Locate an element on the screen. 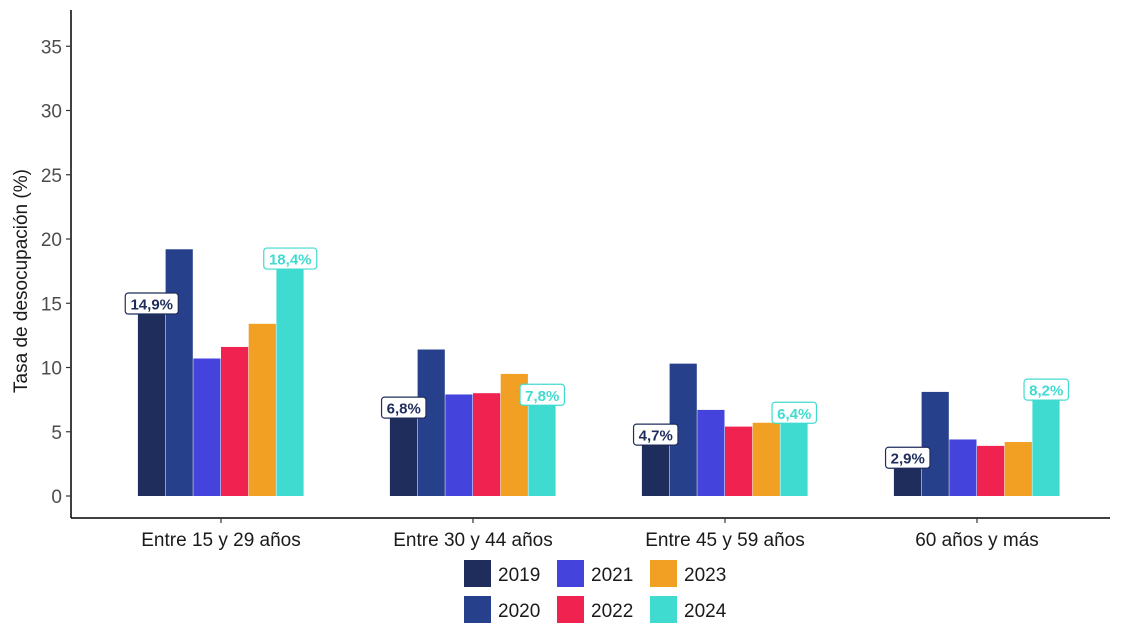  data-label-2024: 18,4% is located at coordinates (290, 258).